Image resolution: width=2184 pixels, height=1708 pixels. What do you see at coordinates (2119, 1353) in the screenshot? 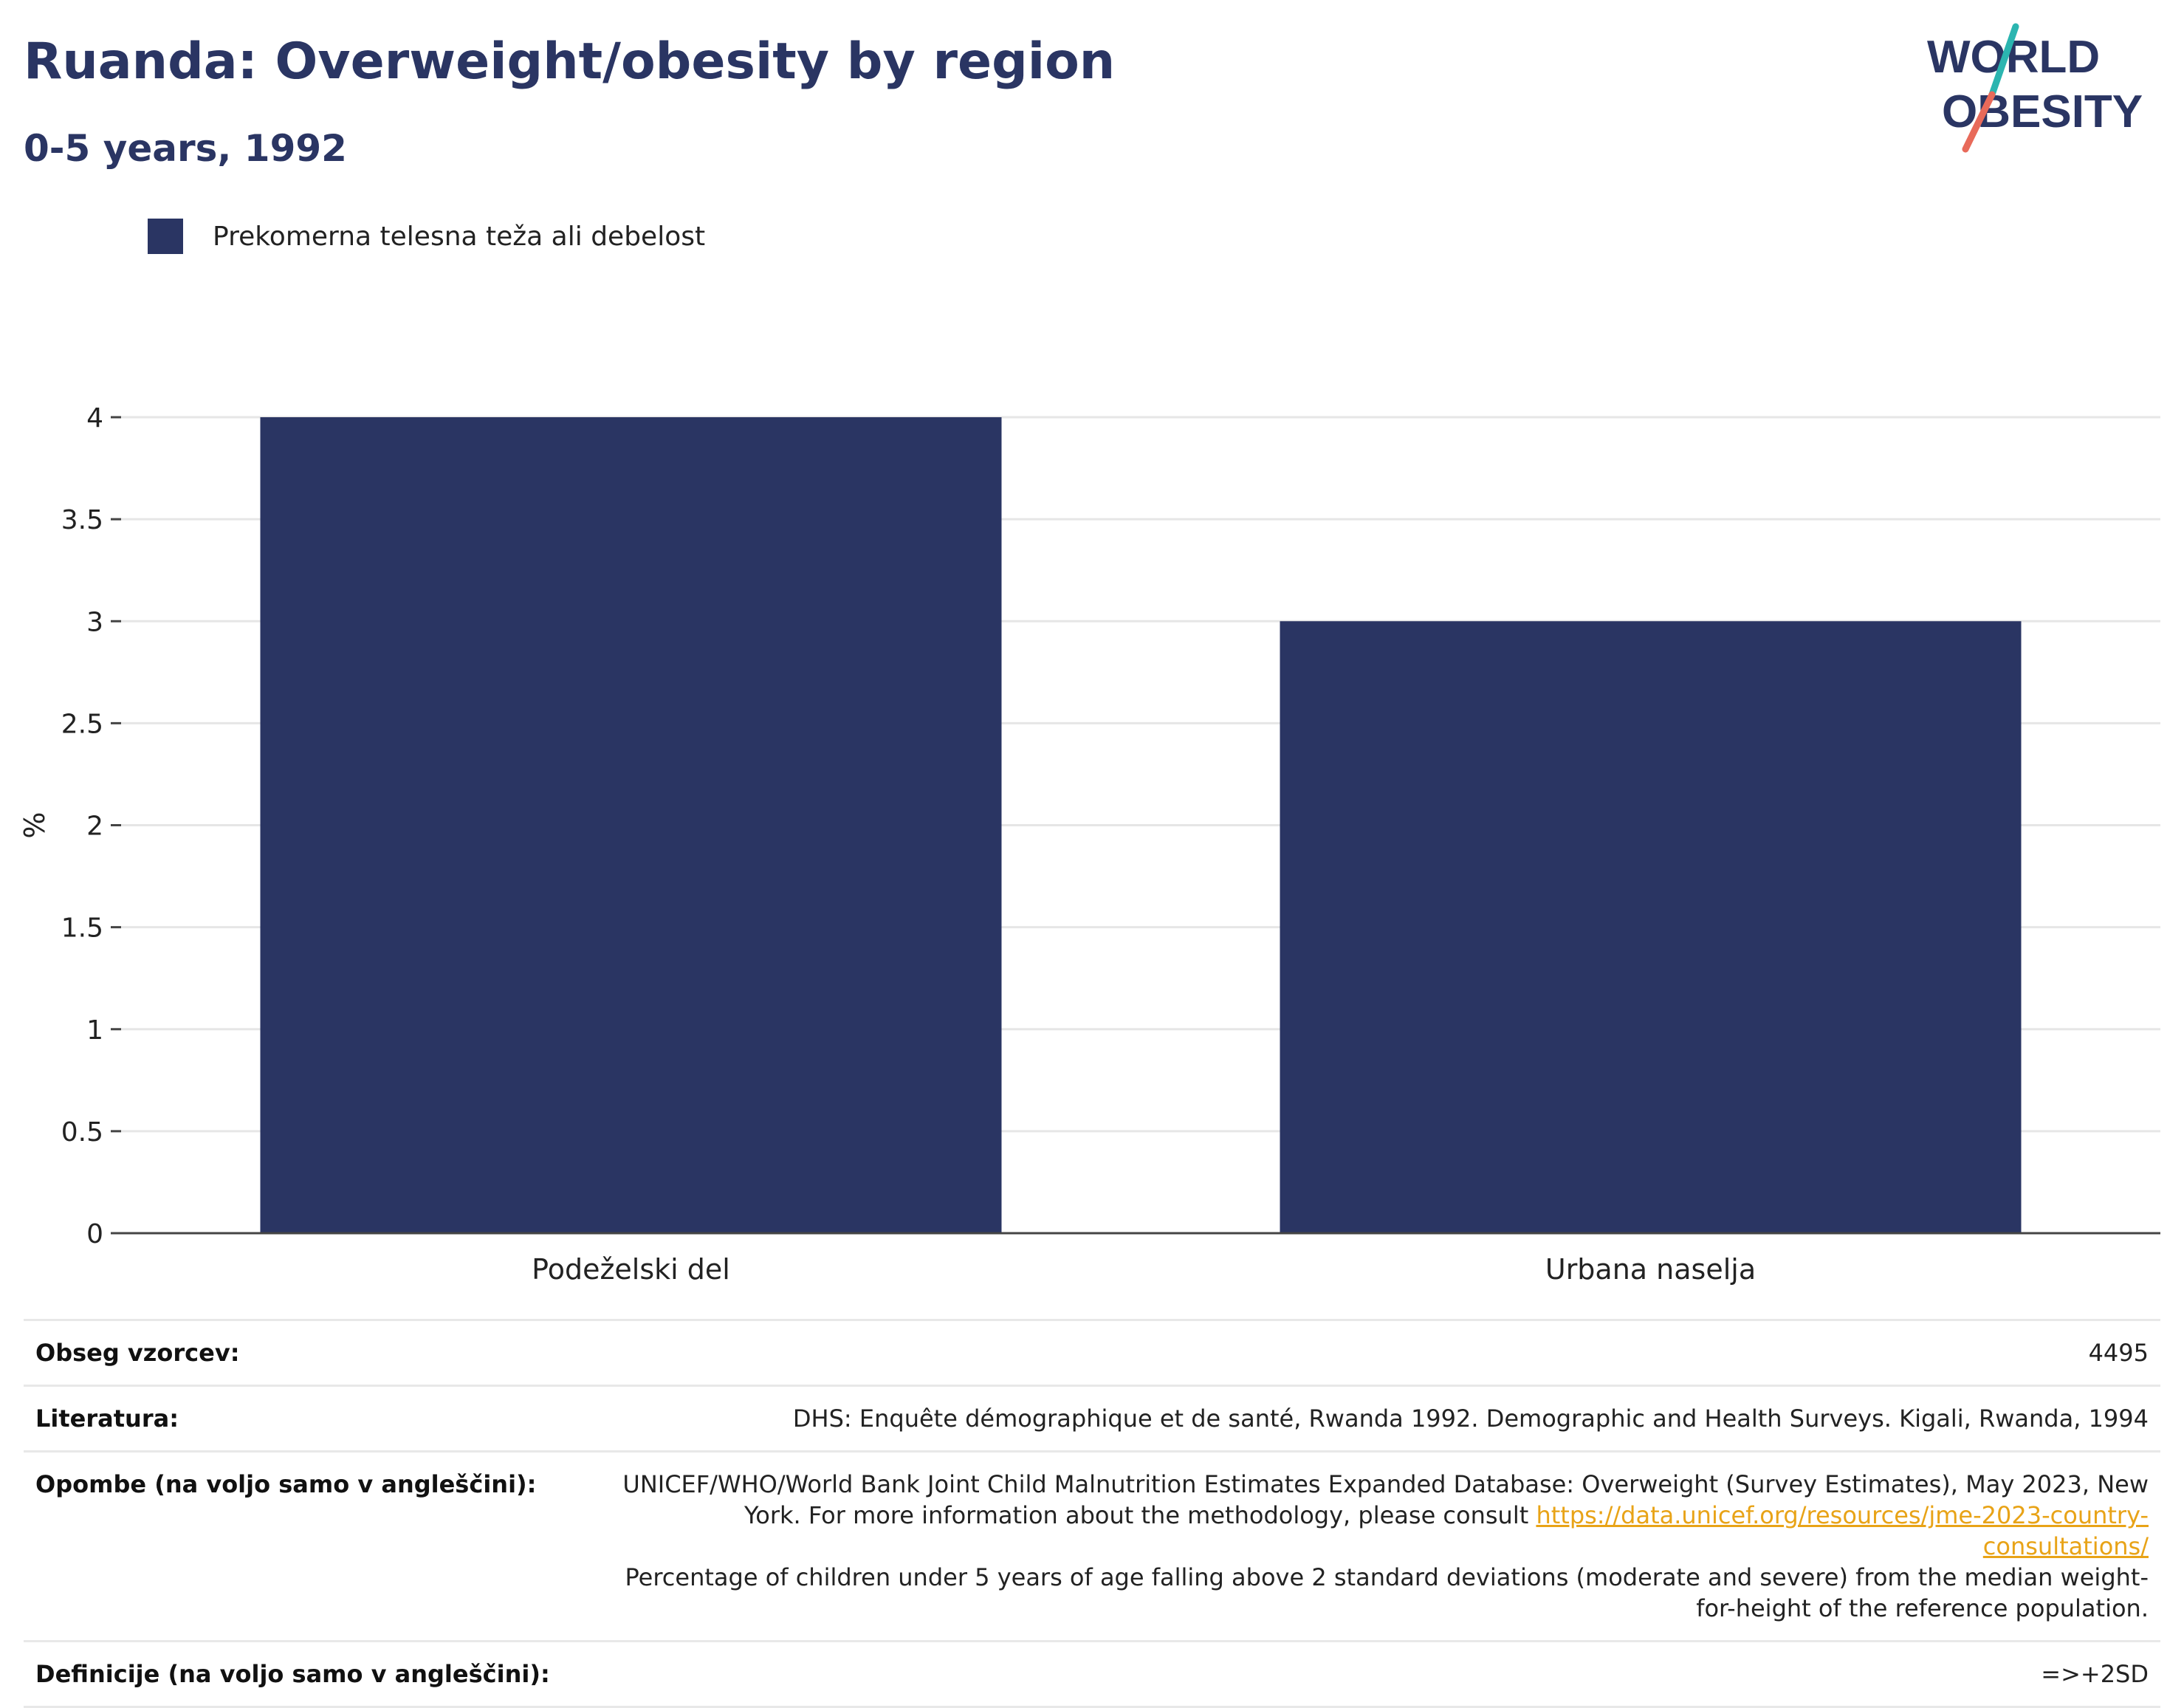
I see `sample-size-value: 4495` at bounding box center [2119, 1353].